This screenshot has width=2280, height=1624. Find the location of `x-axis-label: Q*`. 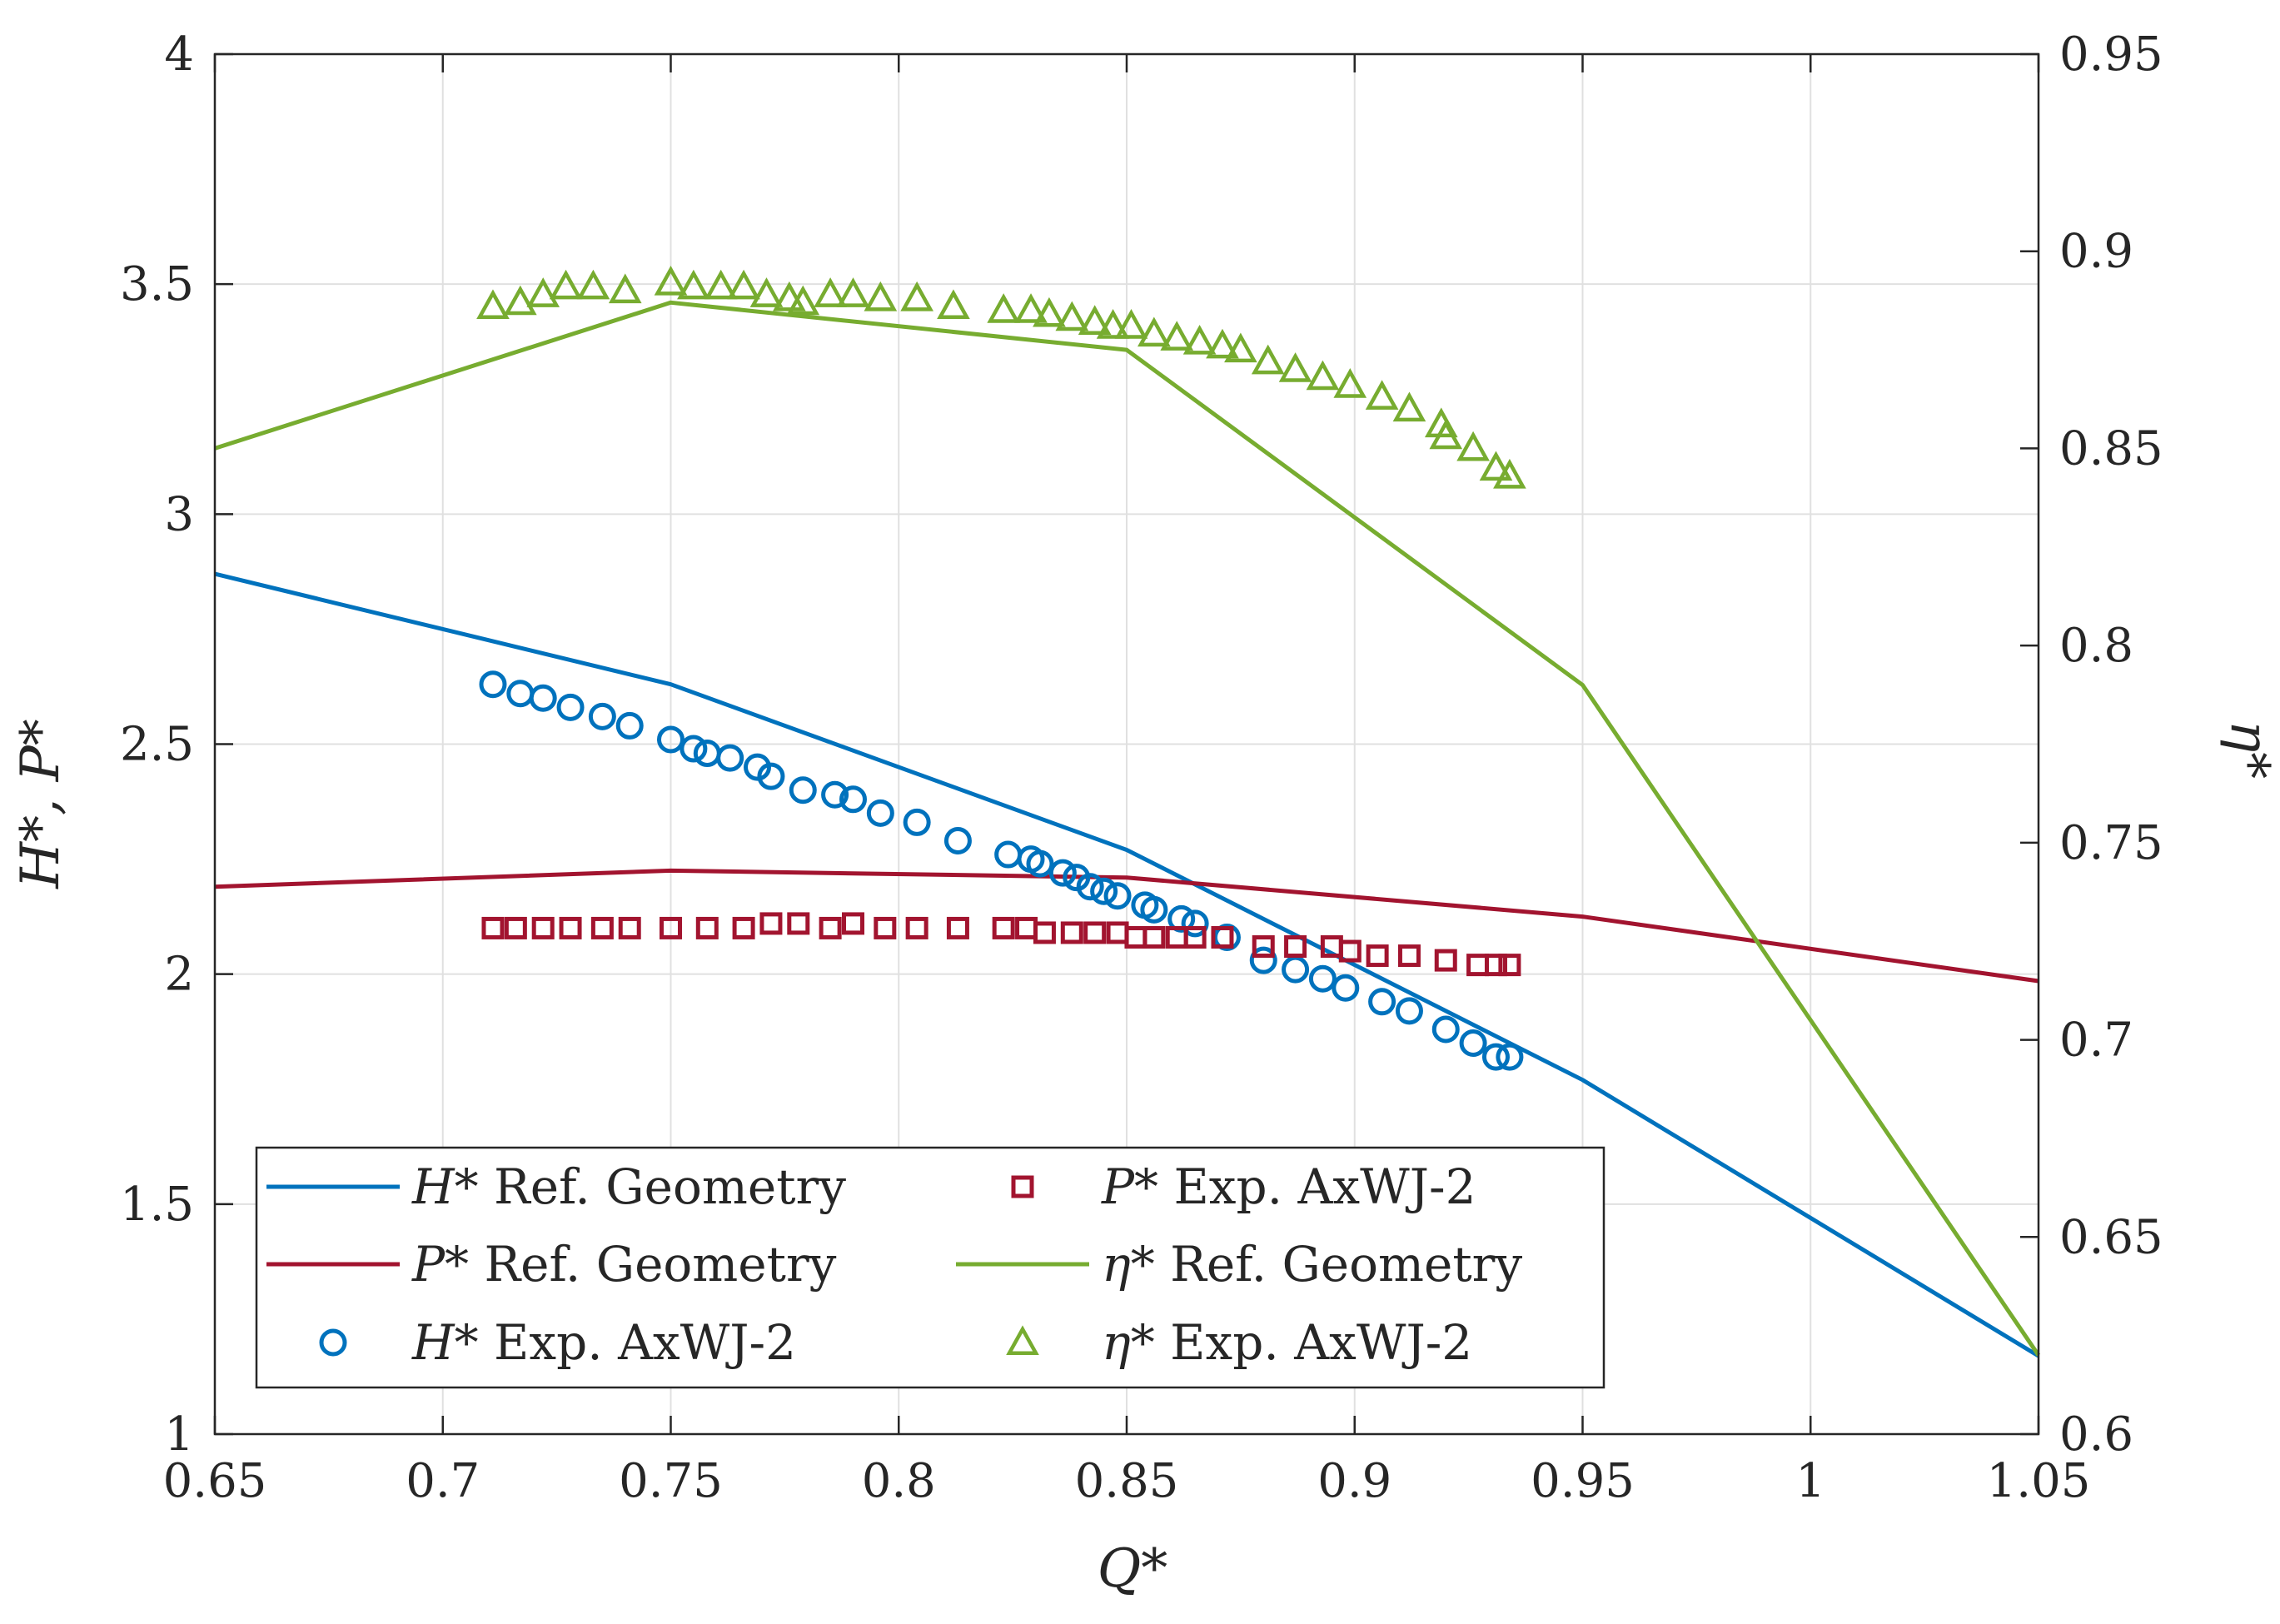

x-axis-label: Q* is located at coordinates (1132, 1569).